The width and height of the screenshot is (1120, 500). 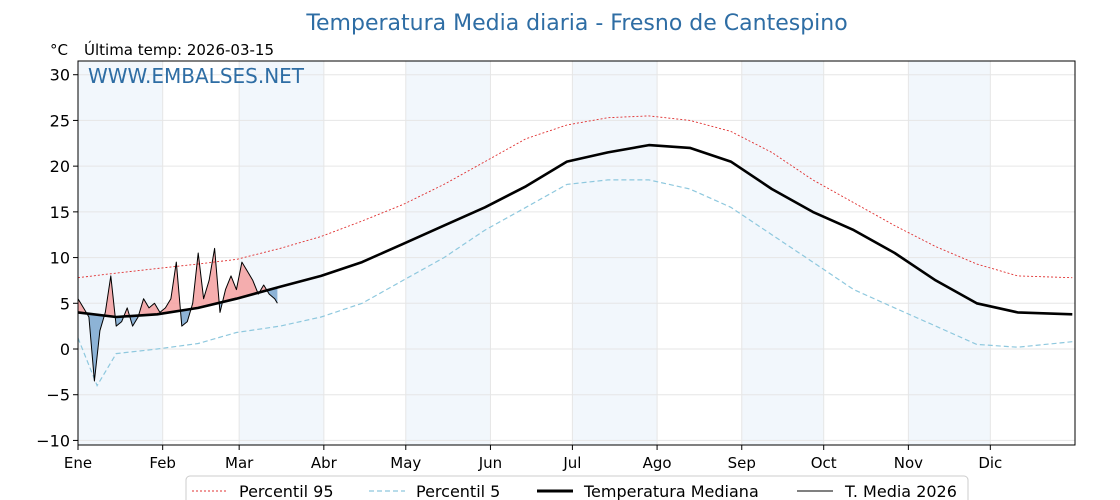 I want to click on y-tick-label: 5, so click(x=65, y=303).